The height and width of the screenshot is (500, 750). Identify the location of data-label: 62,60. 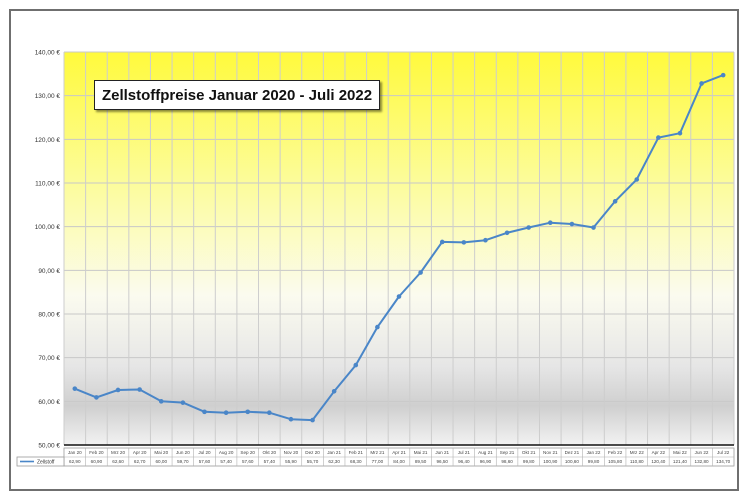
(118, 461).